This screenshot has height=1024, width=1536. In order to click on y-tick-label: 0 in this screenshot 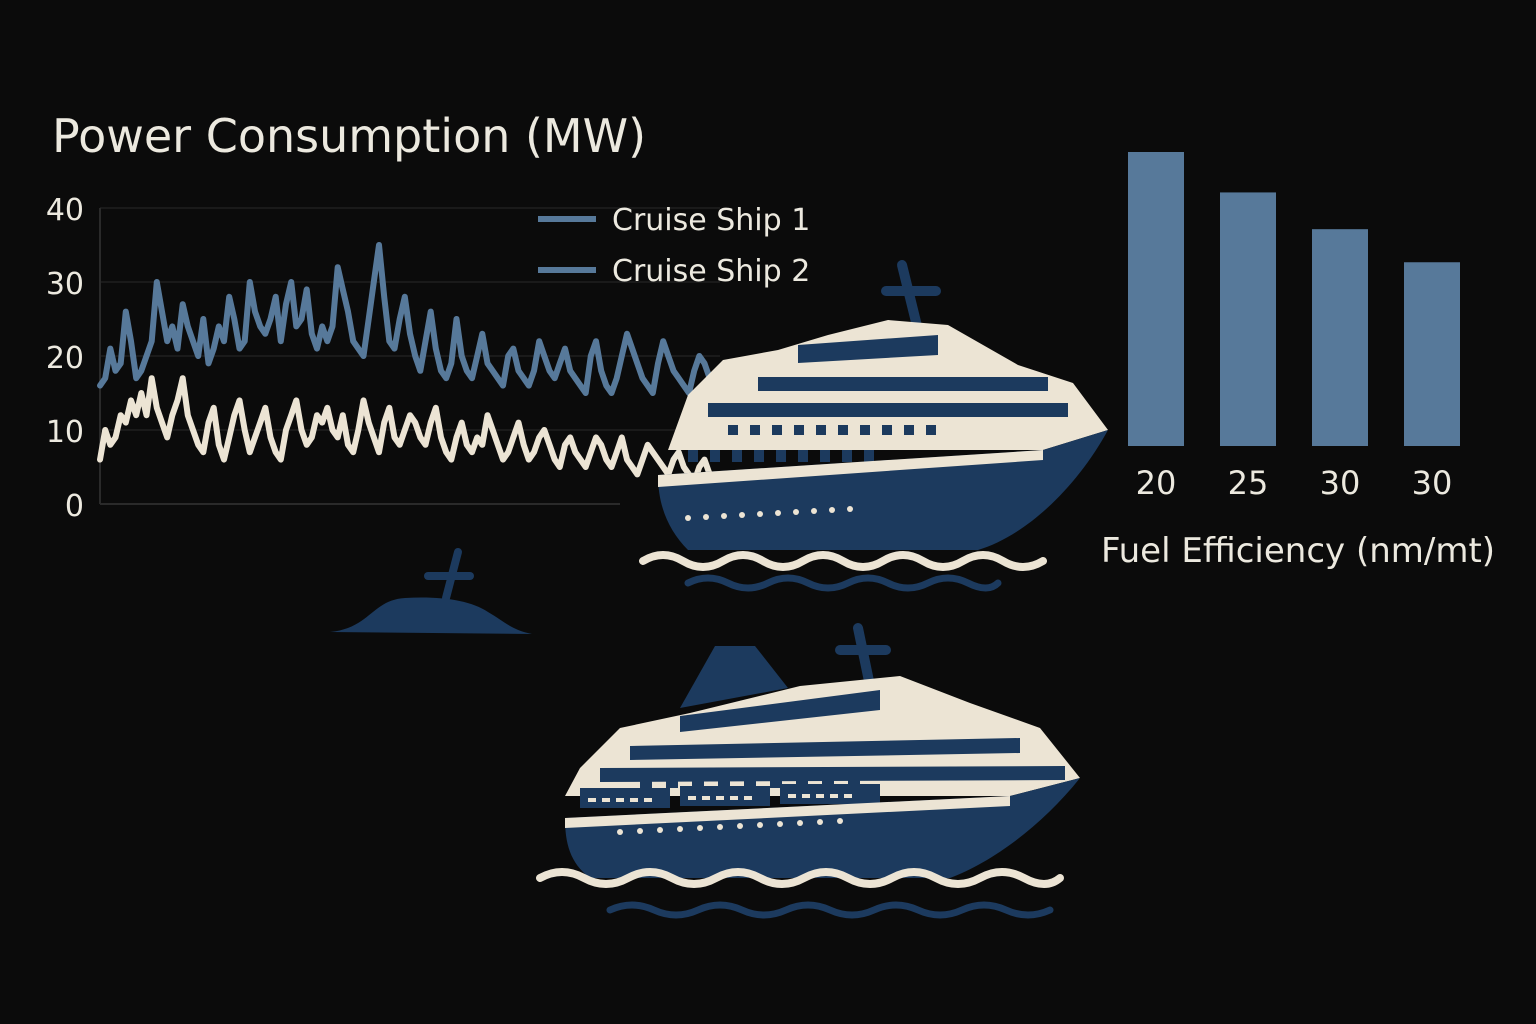, I will do `click(74, 506)`.